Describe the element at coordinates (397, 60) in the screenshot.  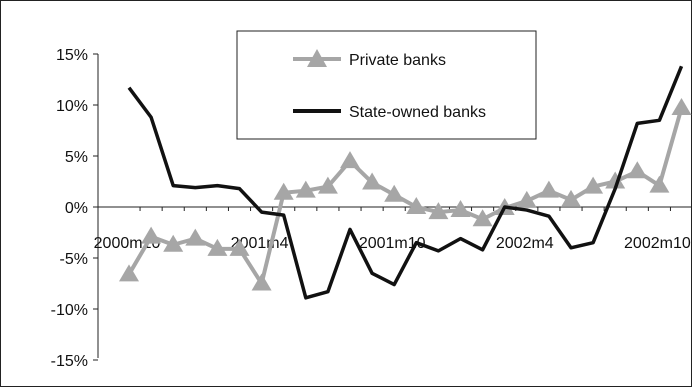
I see `legend-label-private: Private banks` at that location.